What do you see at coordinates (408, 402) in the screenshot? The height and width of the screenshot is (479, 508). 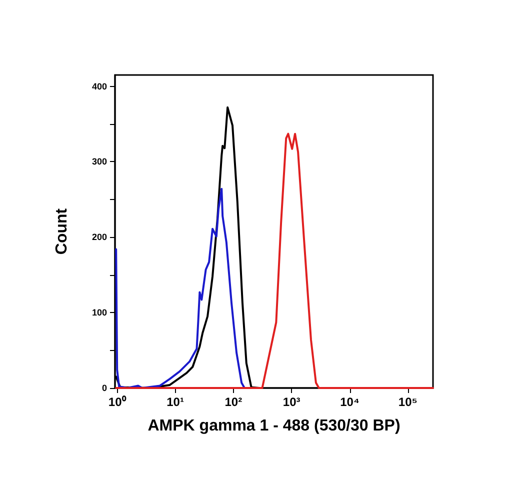 I see `x-tick-label: 10⁵` at bounding box center [408, 402].